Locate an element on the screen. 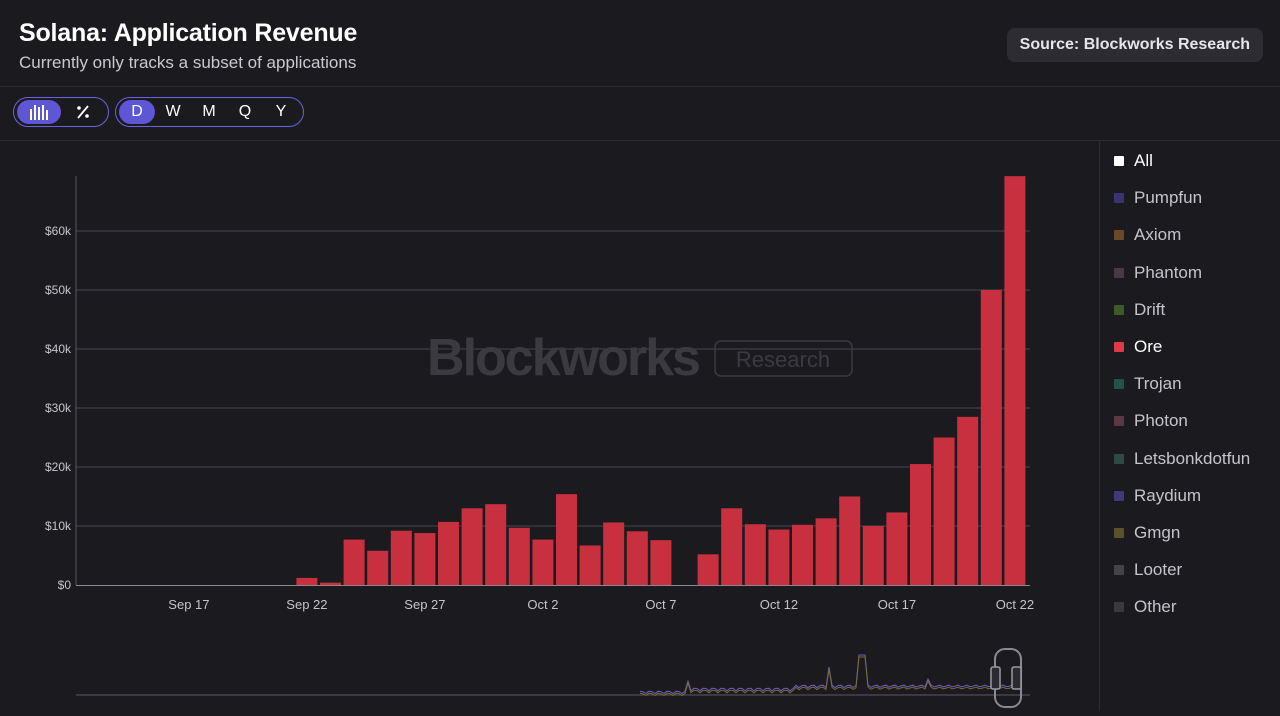 This screenshot has width=1280, height=716. legend-label: Letsbonkdotfun is located at coordinates (1192, 458).